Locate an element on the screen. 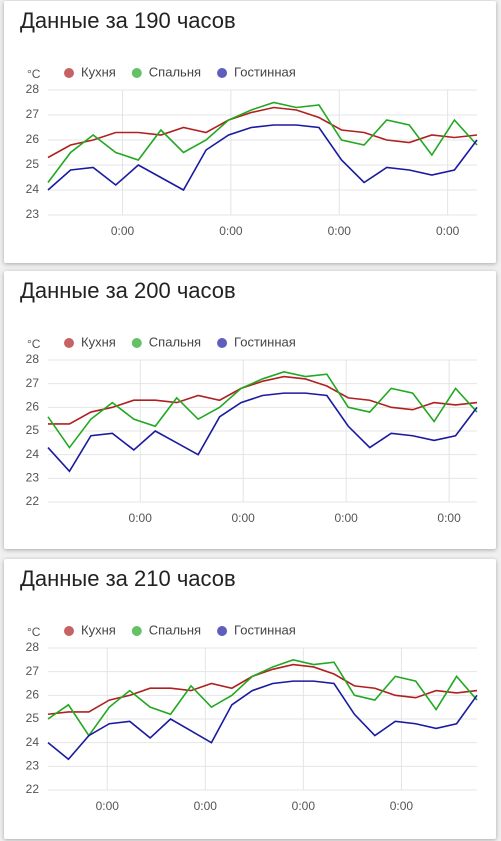 This screenshot has width=501, height=841. card-title: Данные за 190 часов is located at coordinates (128, 20).